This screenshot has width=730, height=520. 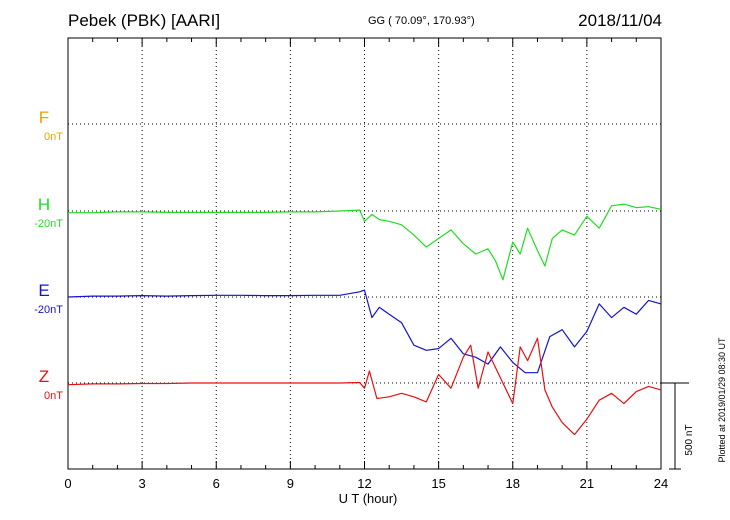 What do you see at coordinates (661, 483) in the screenshot?
I see `x-tick-label: 24` at bounding box center [661, 483].